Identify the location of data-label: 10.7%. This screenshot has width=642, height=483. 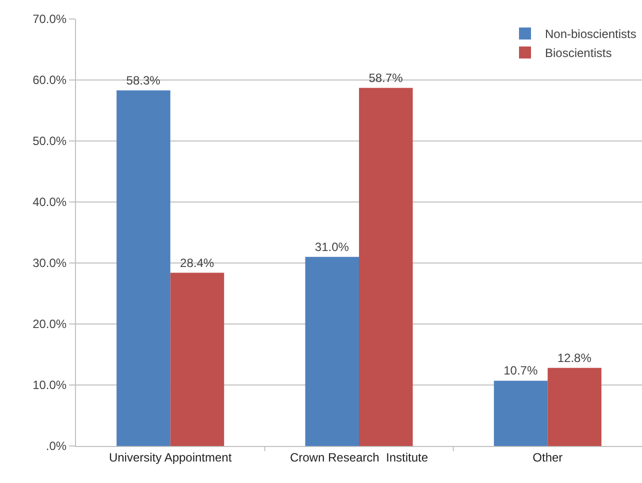
(521, 371).